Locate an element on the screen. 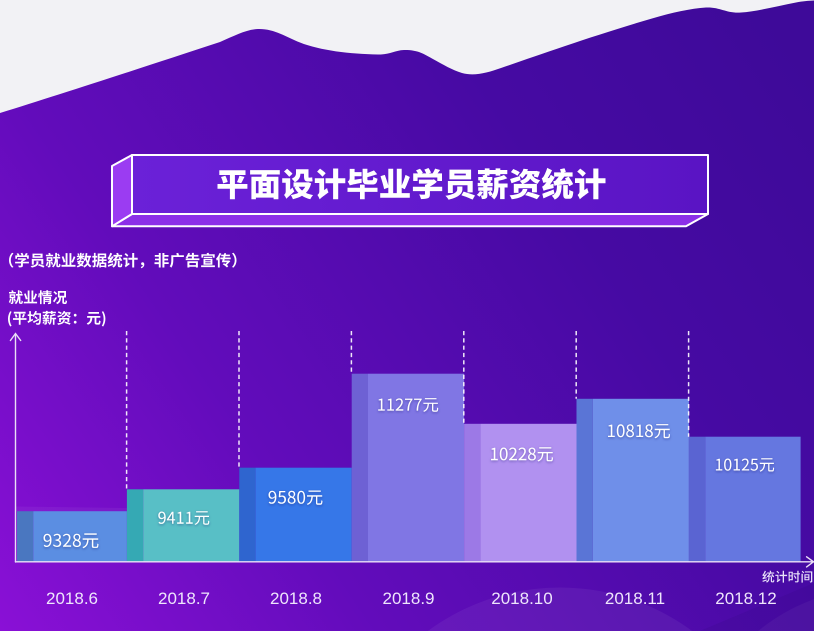 This screenshot has width=814, height=631. svg-text: 2018.8 is located at coordinates (296, 598).